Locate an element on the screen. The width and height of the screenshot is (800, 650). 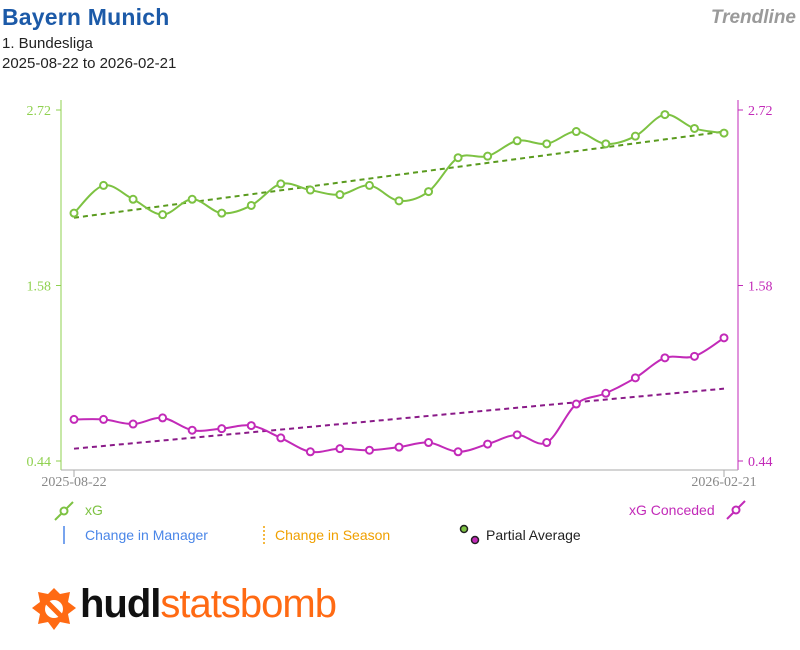
logo-mark-icon is located at coordinates (54, 609).